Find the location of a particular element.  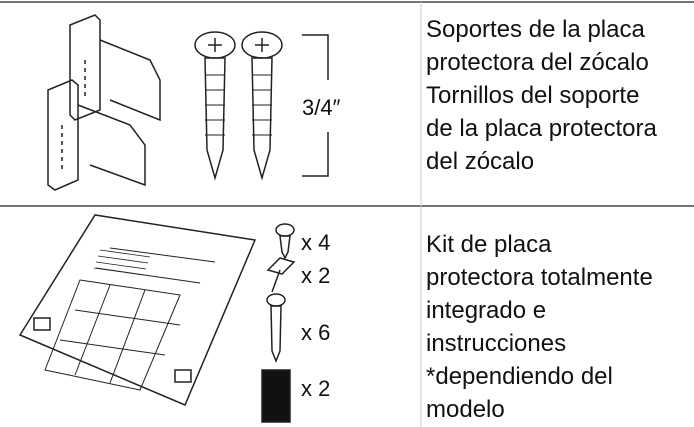

description-line: protectora del zócalo is located at coordinates (537, 62).